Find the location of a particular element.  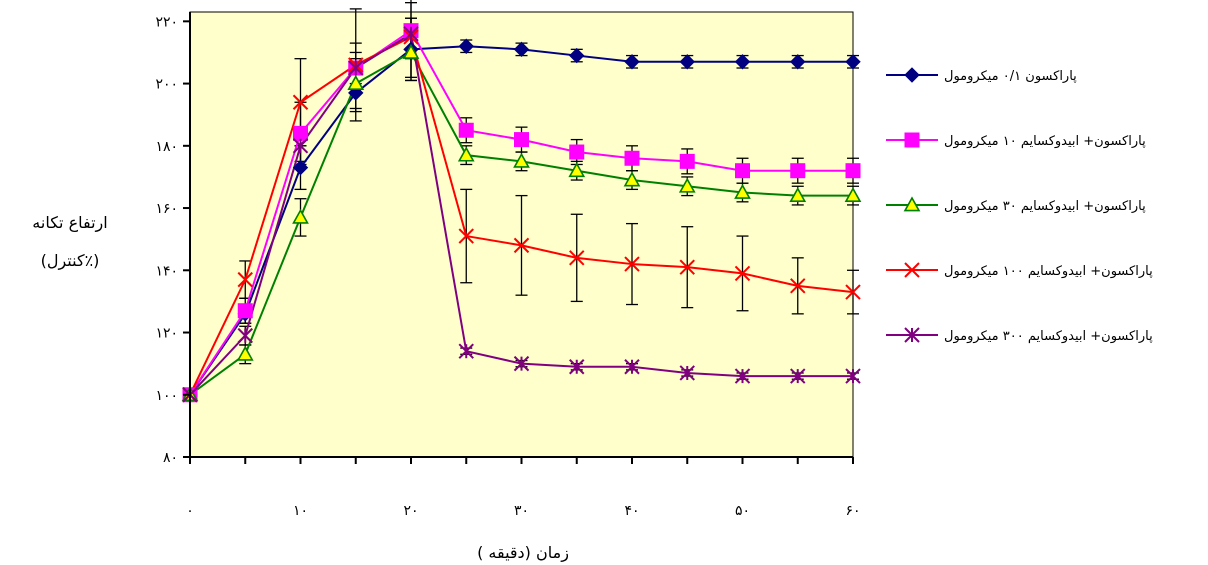

legend-entry: پاراکسون+ ابیدوکسایم ۱۰۰ میکرومول is located at coordinates (1019, 270).